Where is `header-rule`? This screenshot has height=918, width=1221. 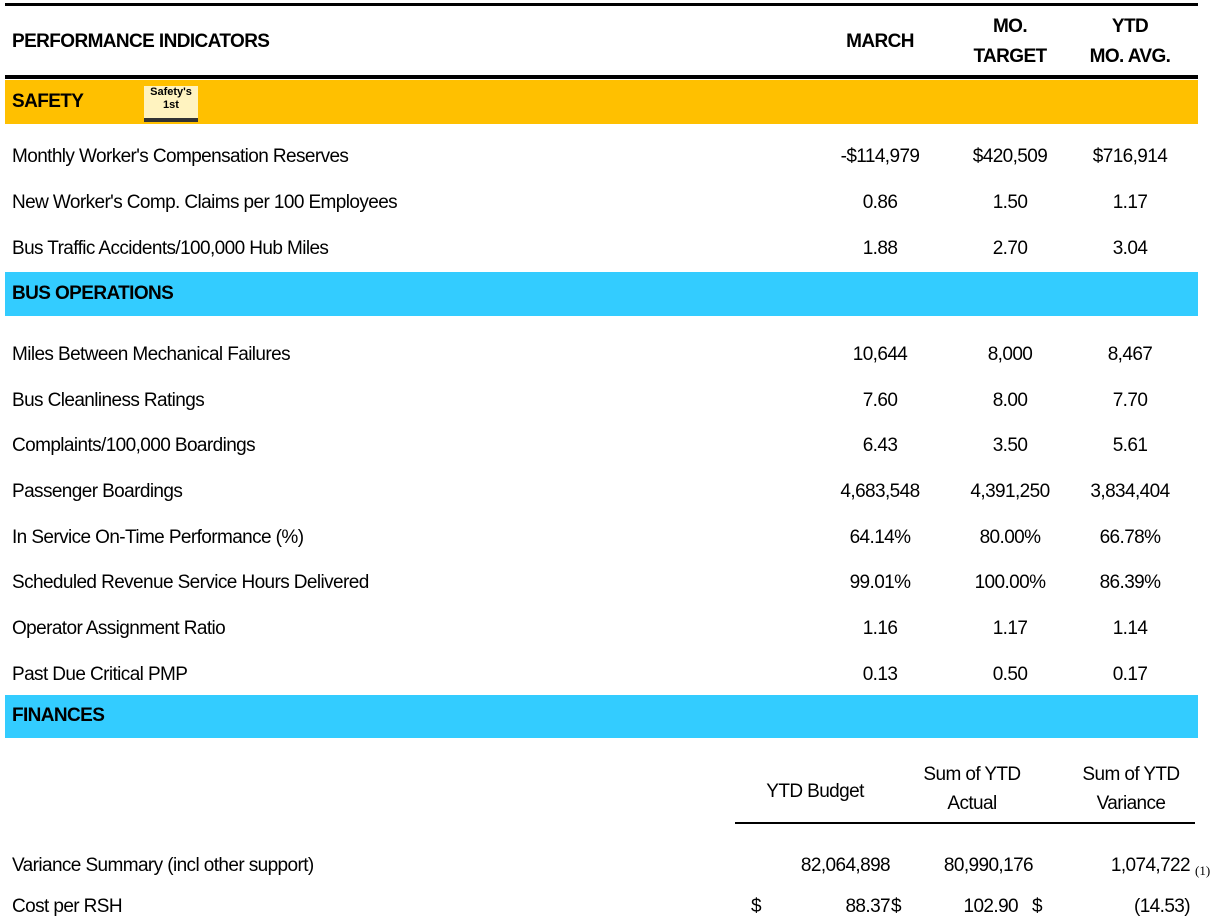
header-rule is located at coordinates (601, 77).